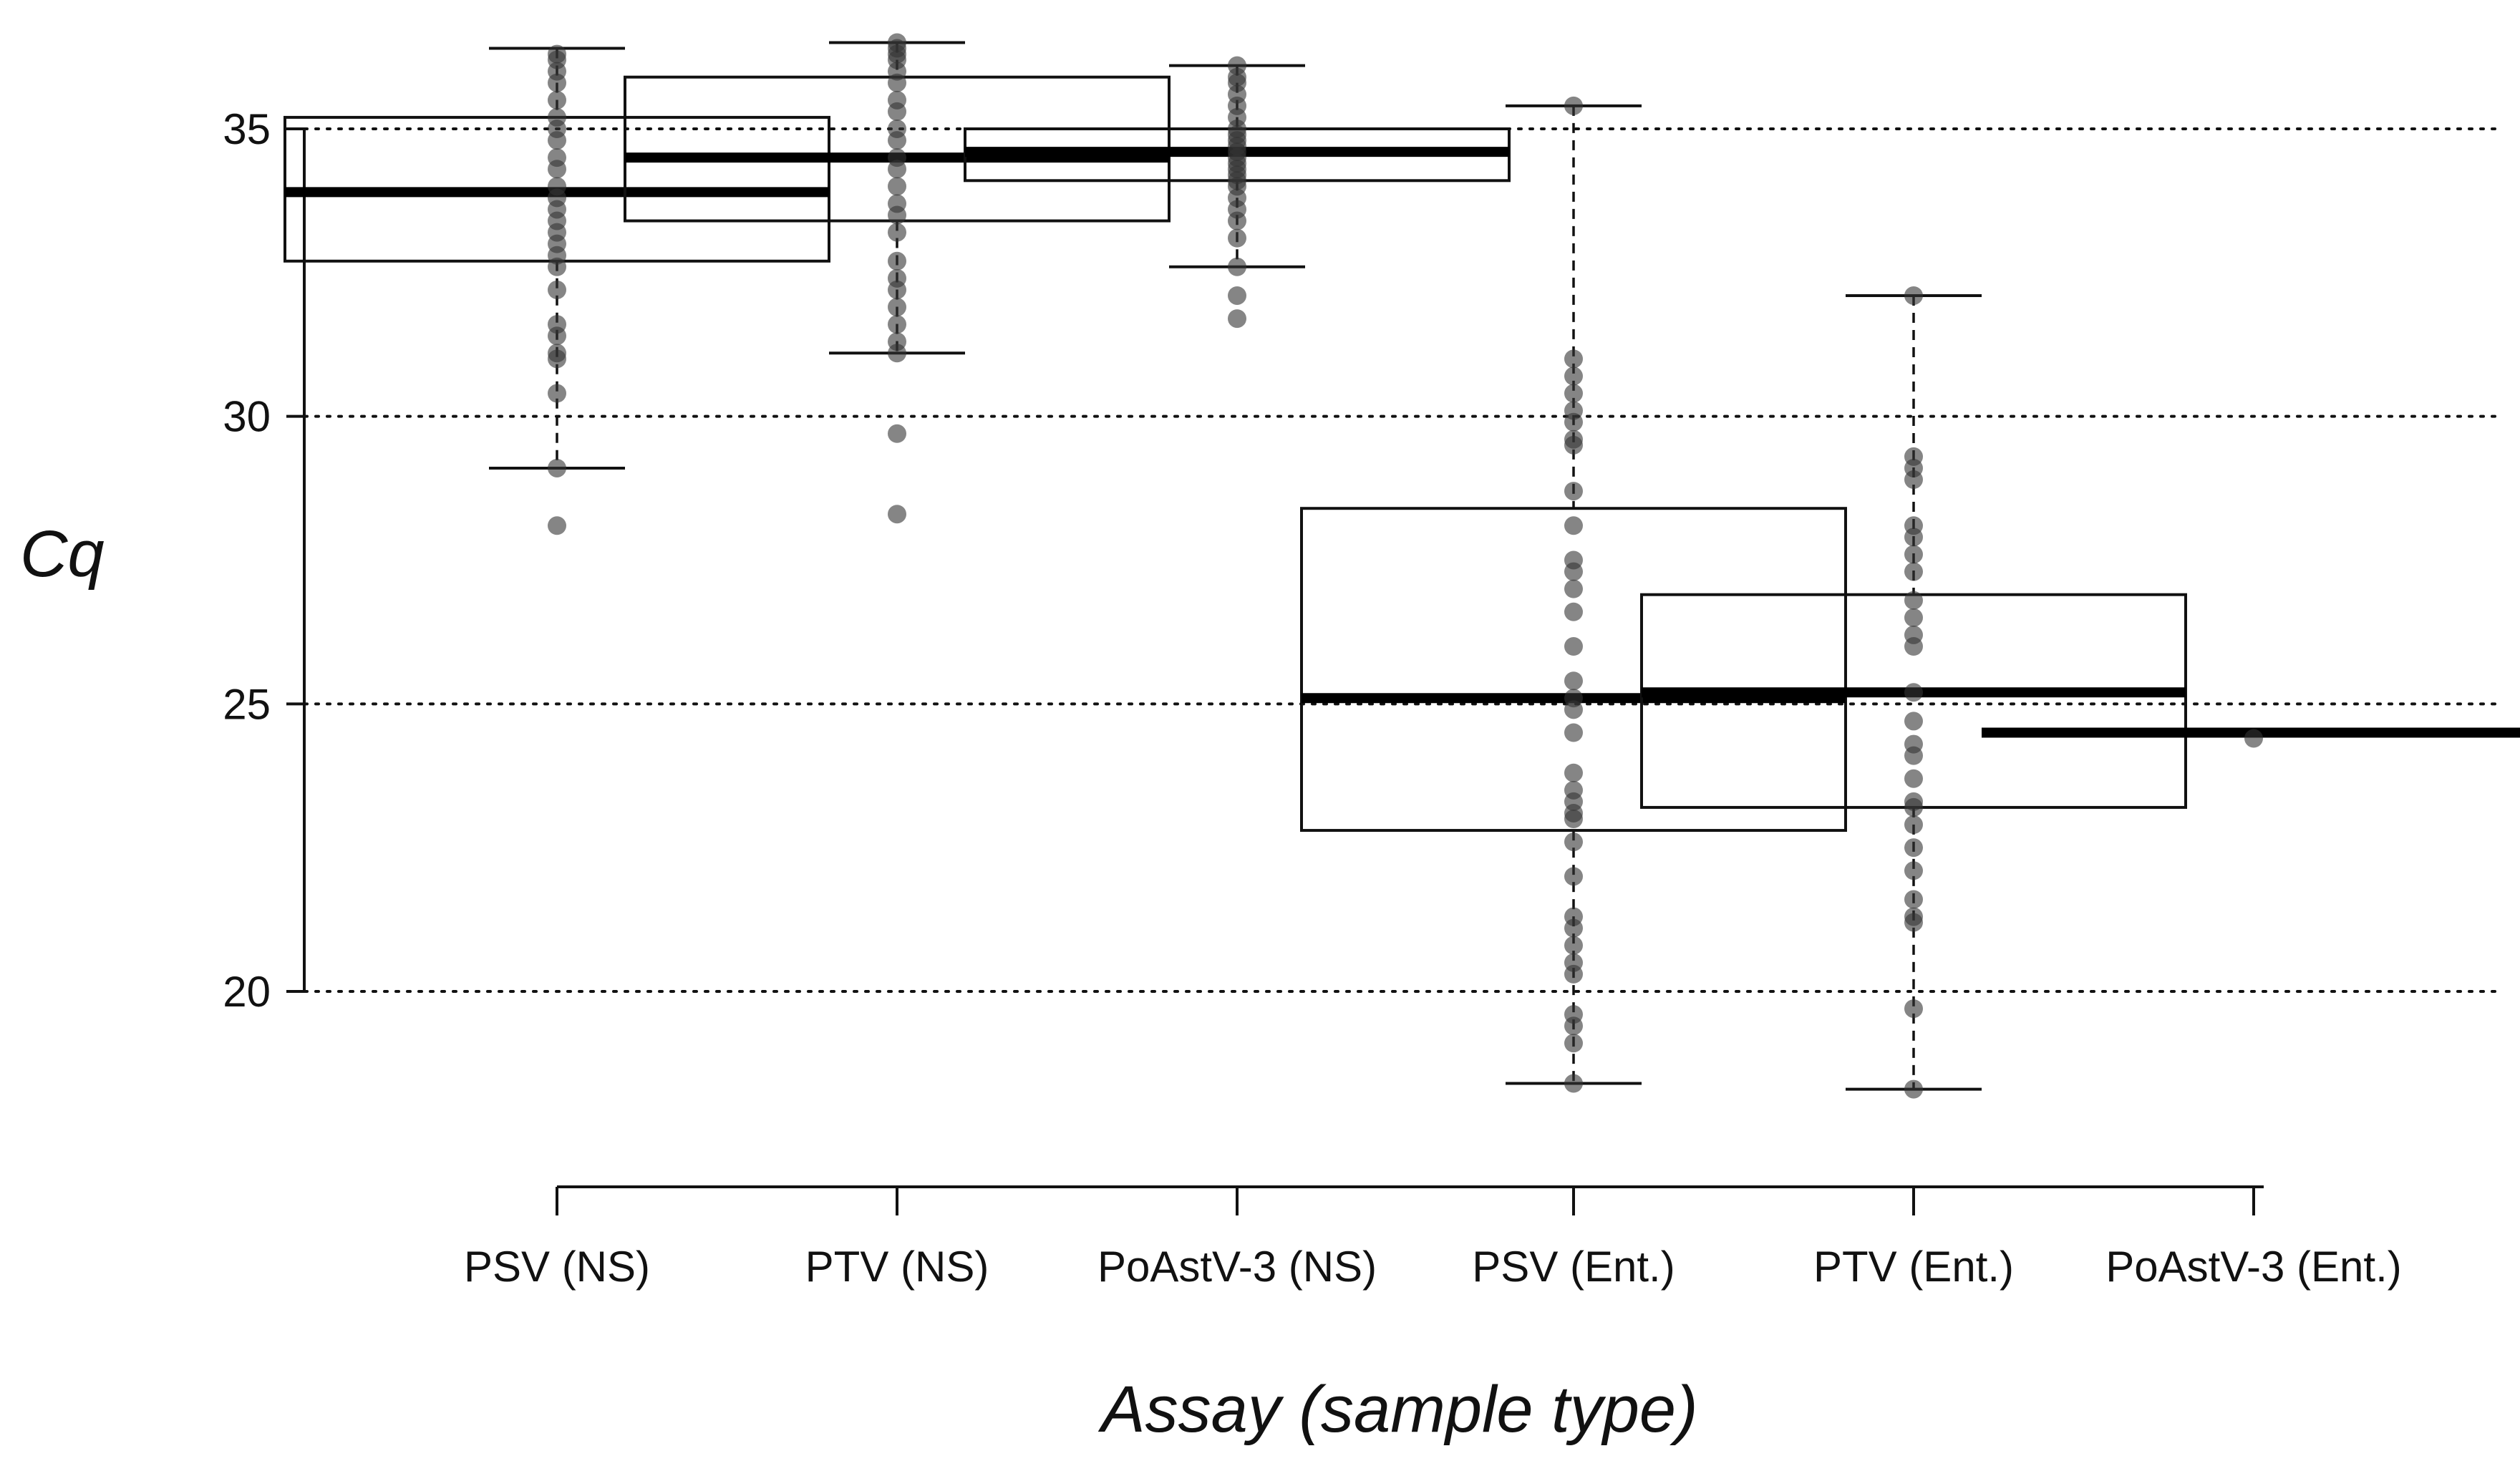 This screenshot has width=2520, height=1461. What do you see at coordinates (247, 992) in the screenshot?
I see `y-tick-label-20: 20` at bounding box center [247, 992].